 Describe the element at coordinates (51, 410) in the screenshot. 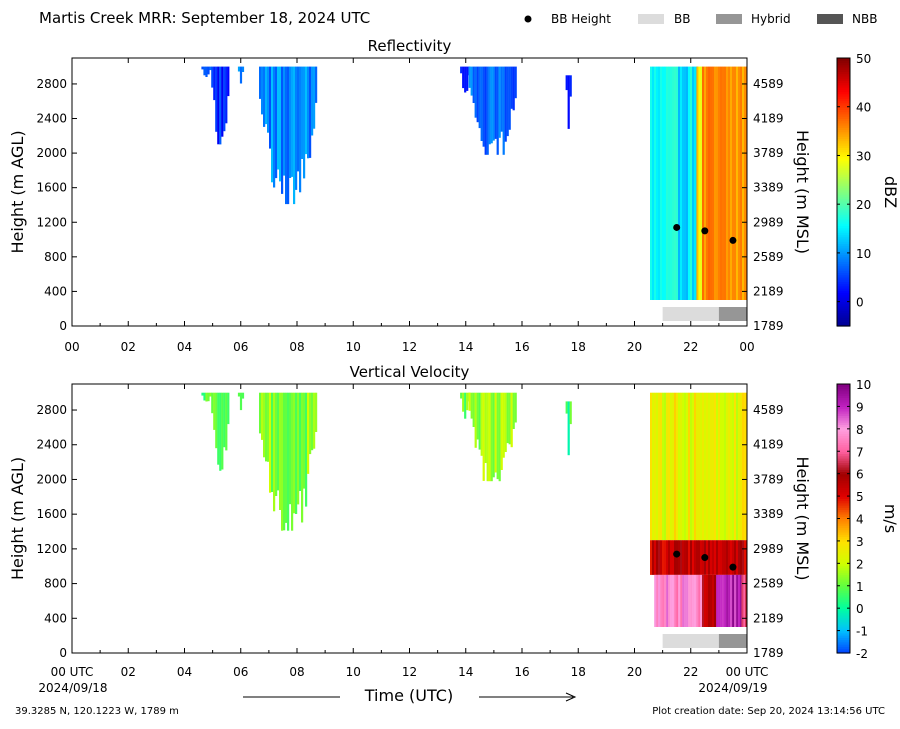

I see `y-tick-label: 2800` at that location.